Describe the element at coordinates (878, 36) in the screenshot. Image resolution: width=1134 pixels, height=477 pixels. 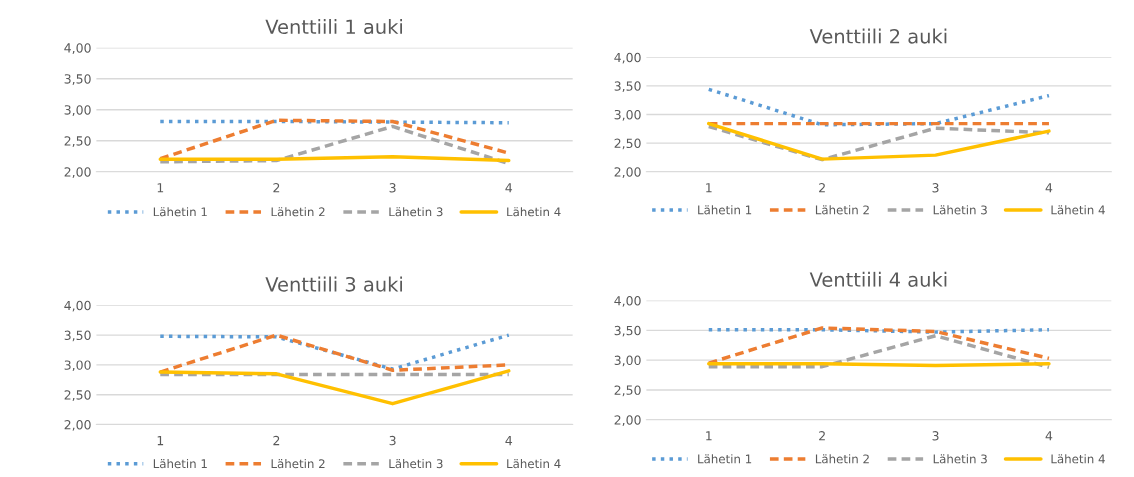
I see `chart-title: Venttiili 2 auki` at that location.